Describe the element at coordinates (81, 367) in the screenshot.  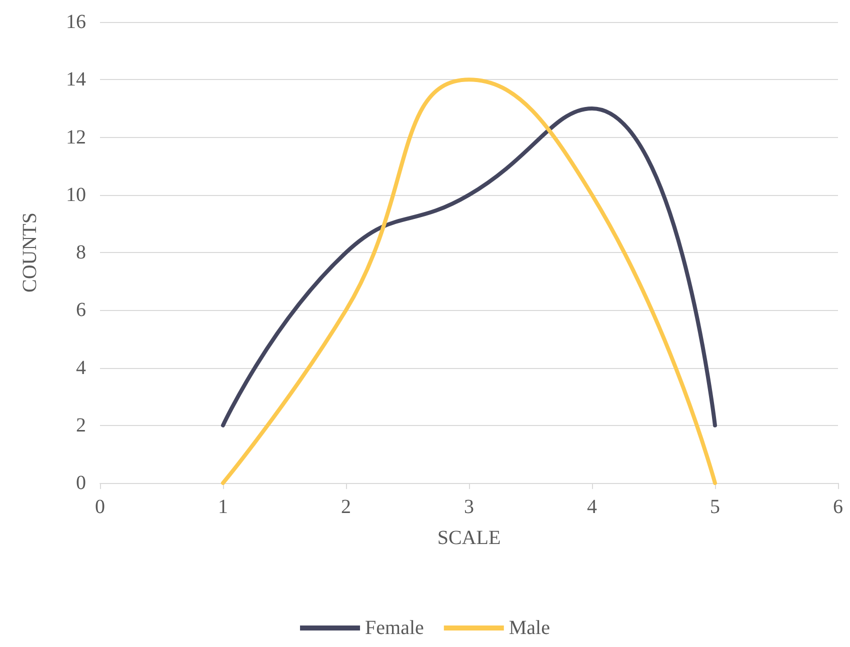
I see `y-tick-label: 4` at that location.